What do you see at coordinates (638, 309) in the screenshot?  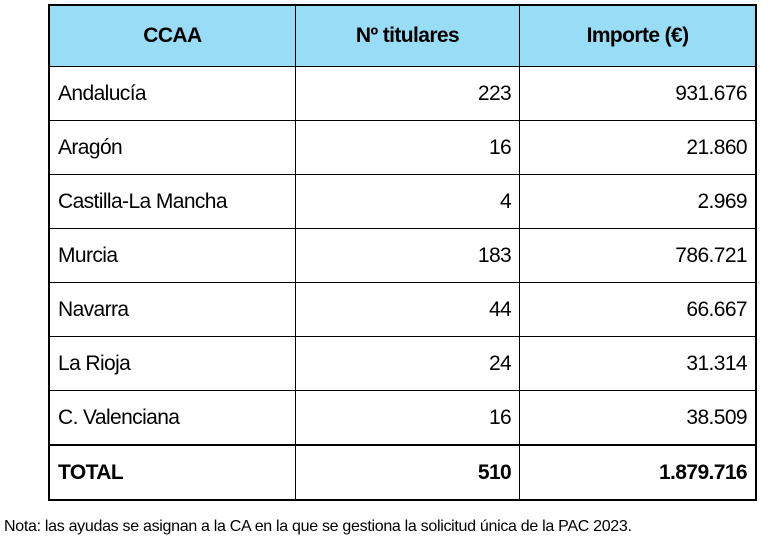 I see `number-cell: 66.667` at bounding box center [638, 309].